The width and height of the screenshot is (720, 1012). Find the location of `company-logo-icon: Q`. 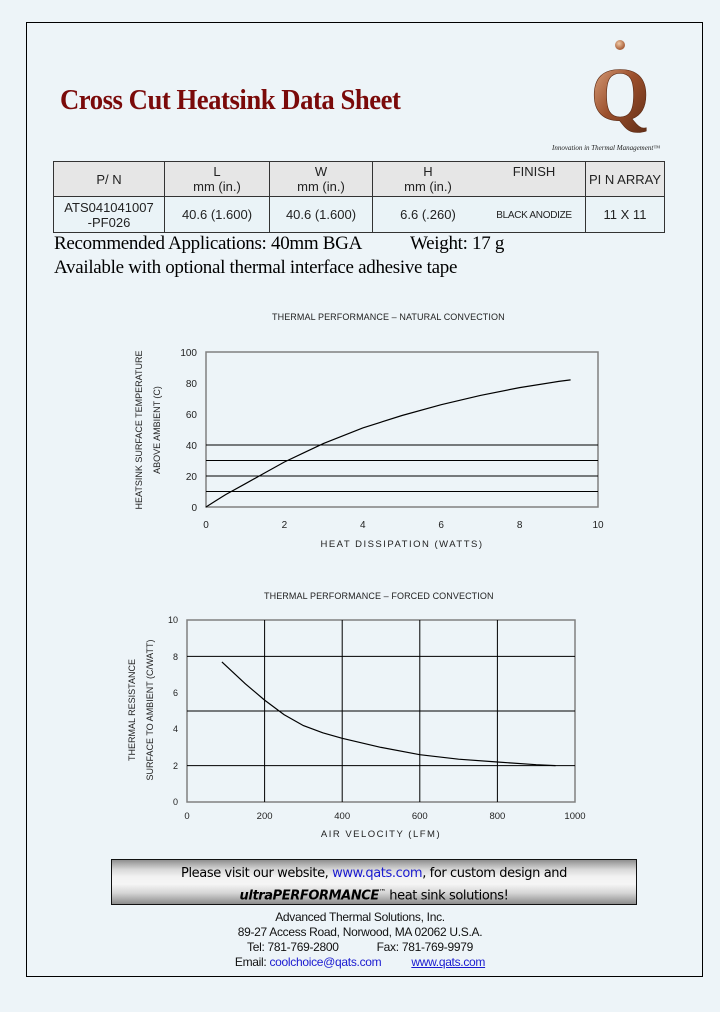

company-logo-icon: Q is located at coordinates (620, 88).